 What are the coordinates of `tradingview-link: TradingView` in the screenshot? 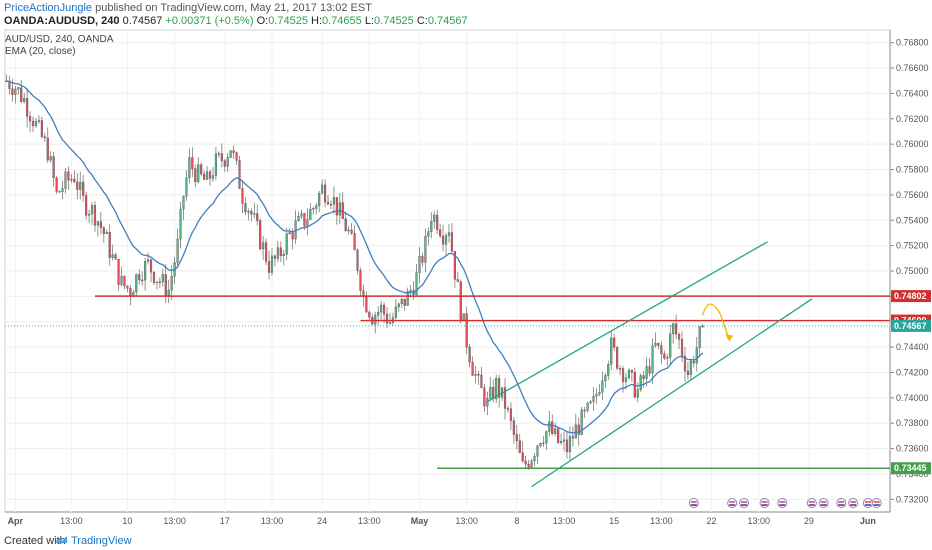 It's located at (101, 541).